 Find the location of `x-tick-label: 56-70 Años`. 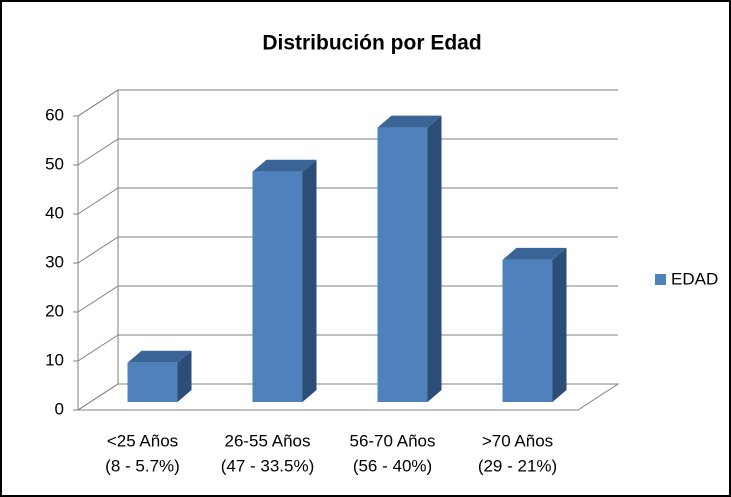

x-tick-label: 56-70 Años is located at coordinates (392, 440).